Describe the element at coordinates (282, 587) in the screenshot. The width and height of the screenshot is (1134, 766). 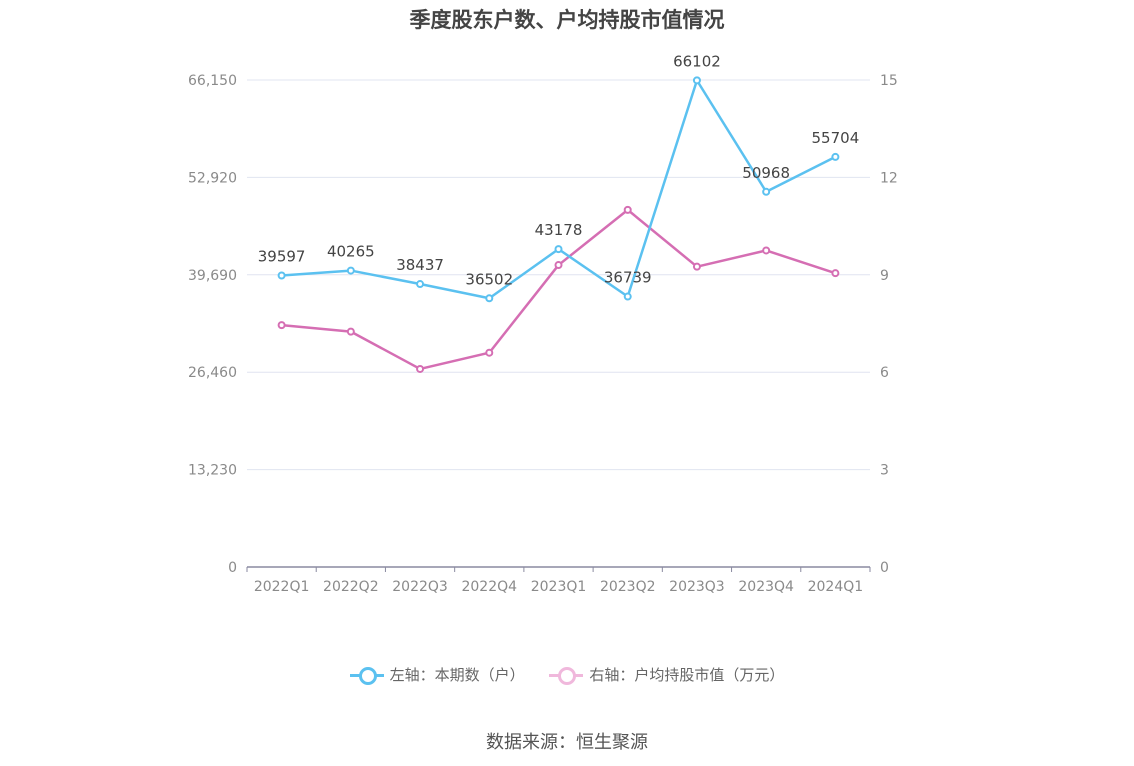
I see `x-category-label: 2022Q1` at that location.